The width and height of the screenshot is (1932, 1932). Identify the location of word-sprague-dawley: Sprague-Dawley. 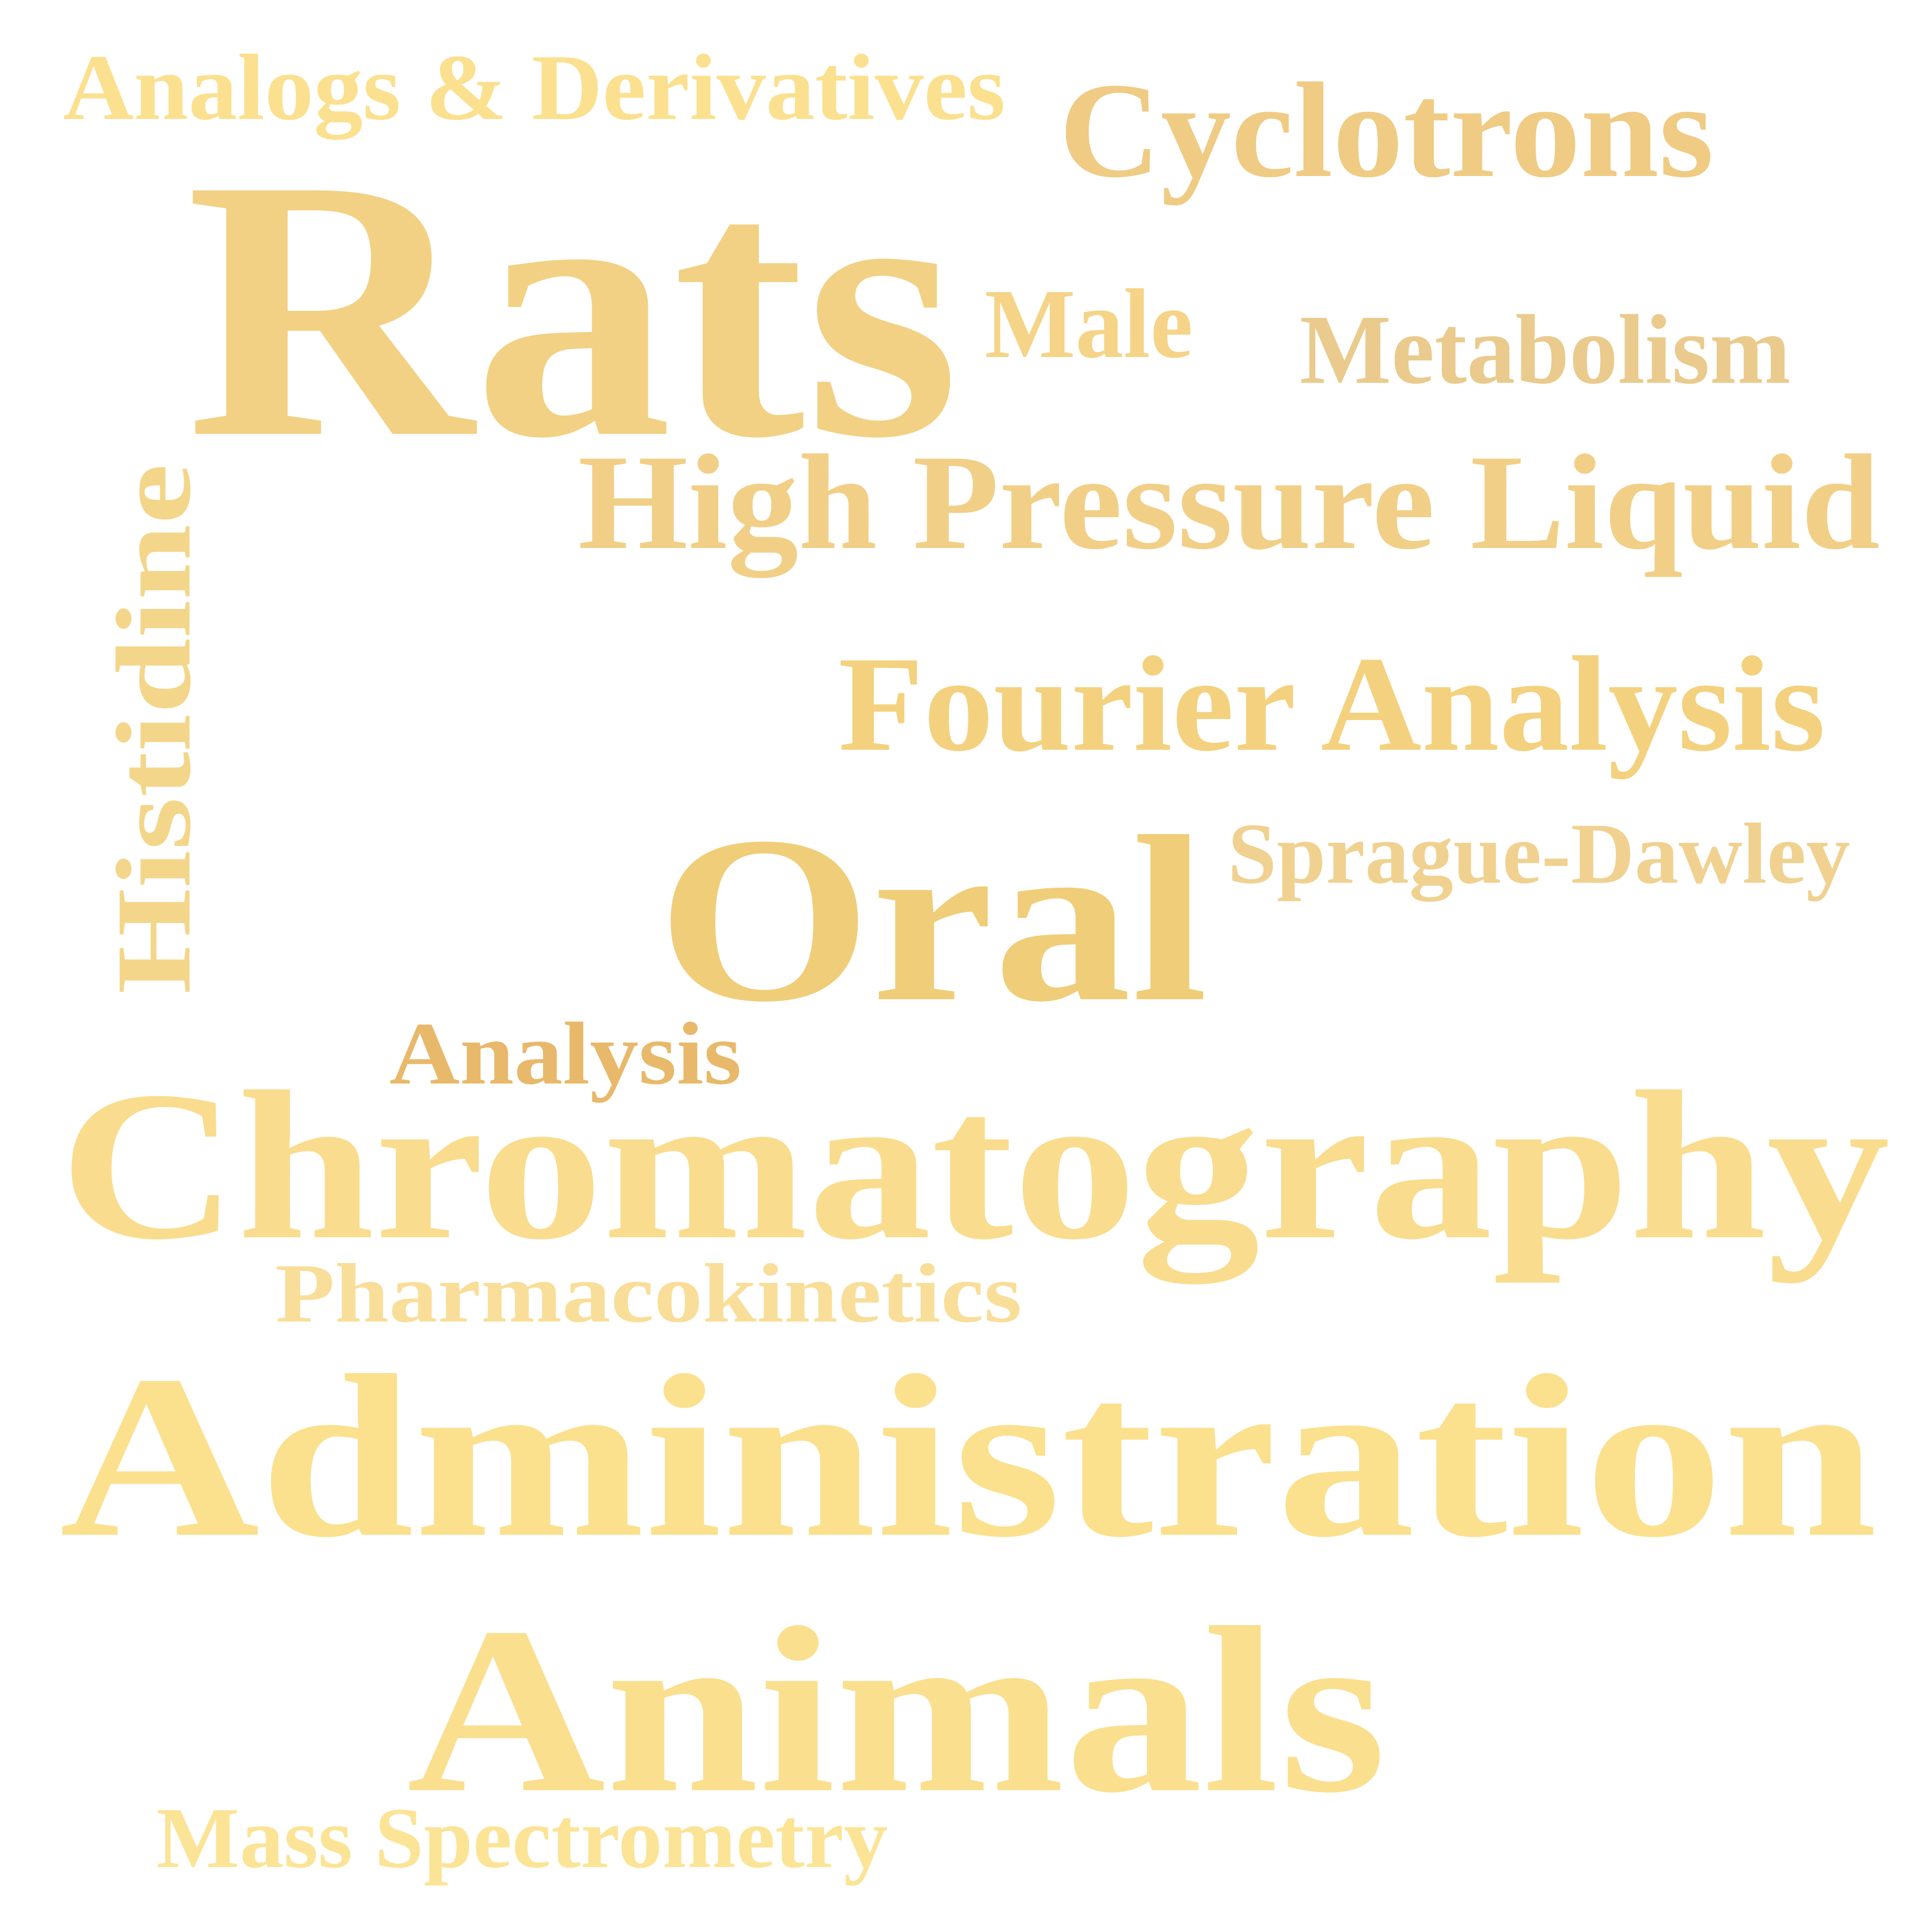
(1539, 853).